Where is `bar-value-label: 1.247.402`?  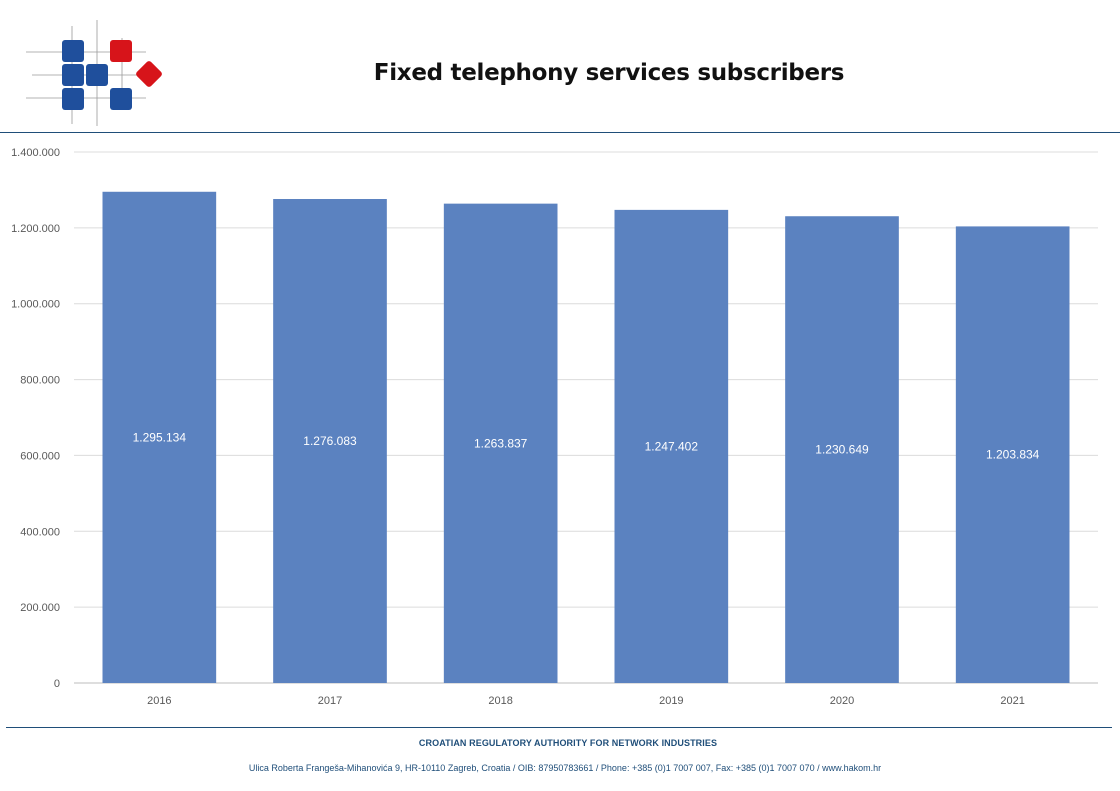
bar-value-label: 1.247.402 is located at coordinates (672, 446).